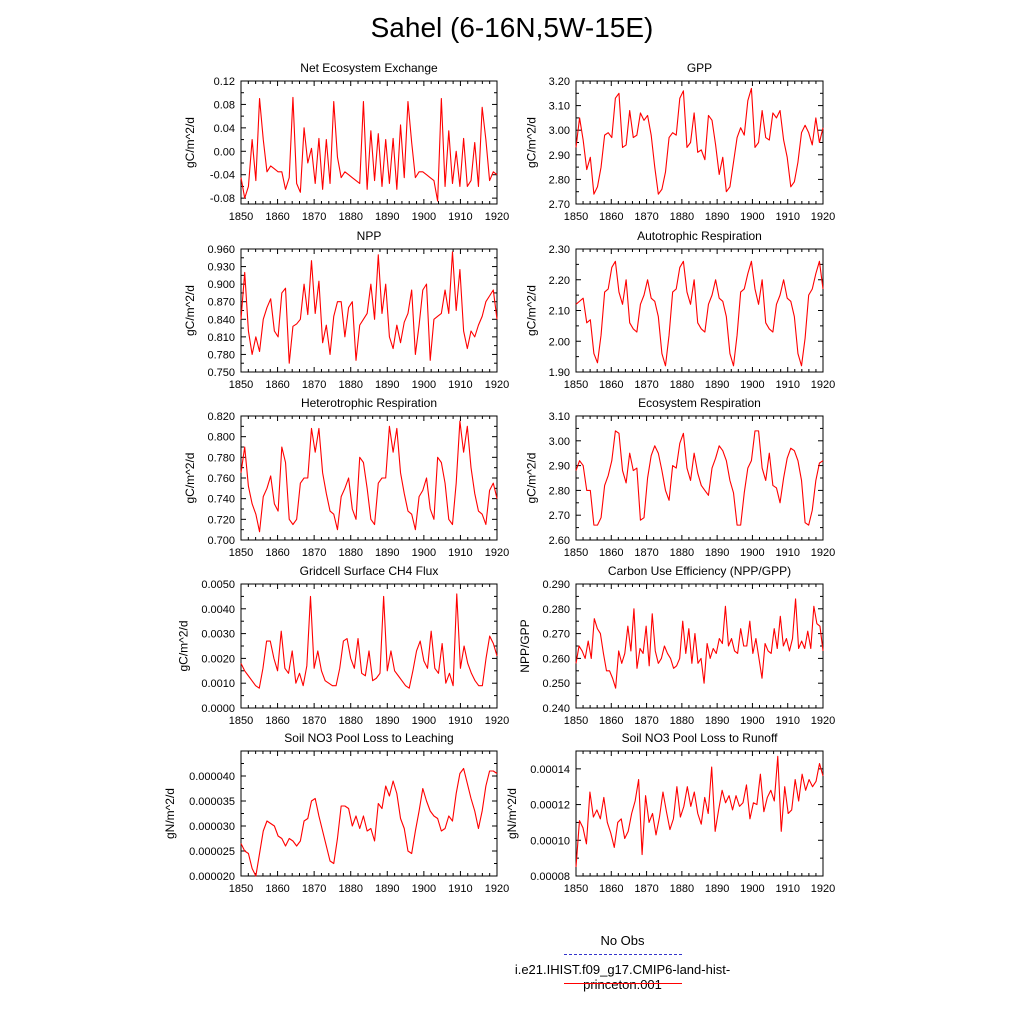 The height and width of the screenshot is (1024, 1024). I want to click on y-tick-label: 3.20, so click(559, 82).